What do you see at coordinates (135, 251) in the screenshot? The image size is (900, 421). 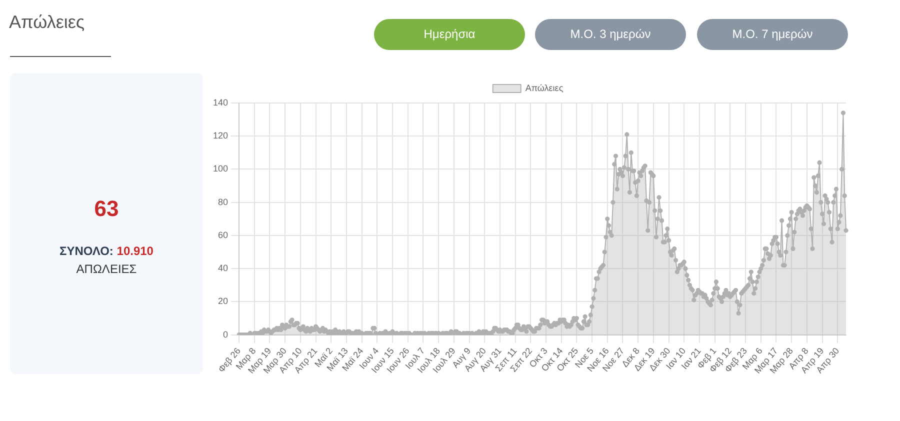 I see `text: 10.910` at bounding box center [135, 251].